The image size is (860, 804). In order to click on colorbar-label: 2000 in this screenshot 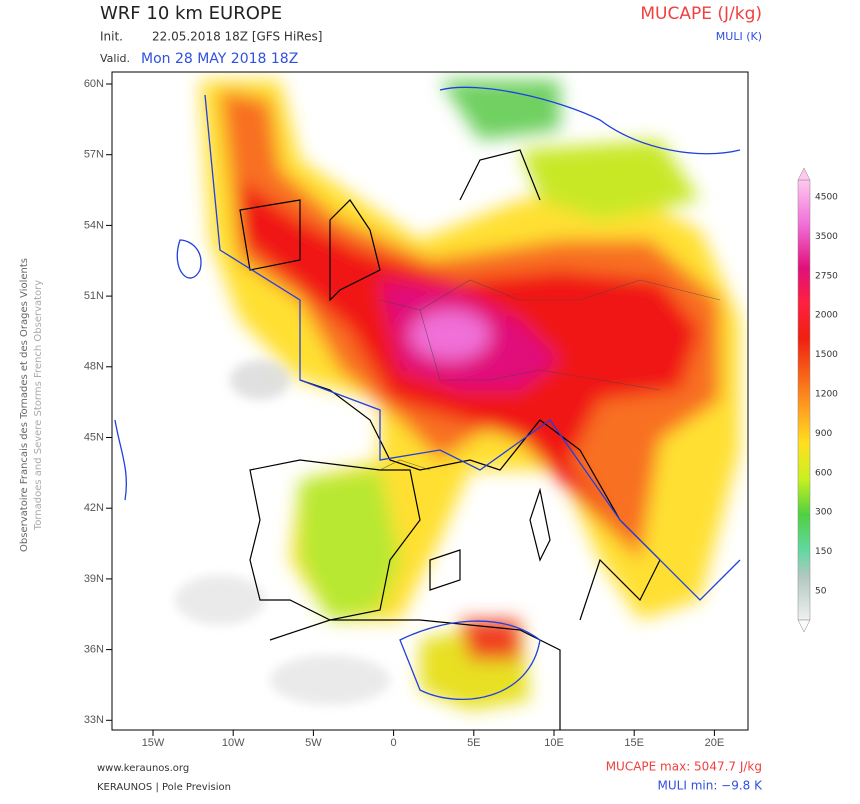, I will do `click(826, 316)`.